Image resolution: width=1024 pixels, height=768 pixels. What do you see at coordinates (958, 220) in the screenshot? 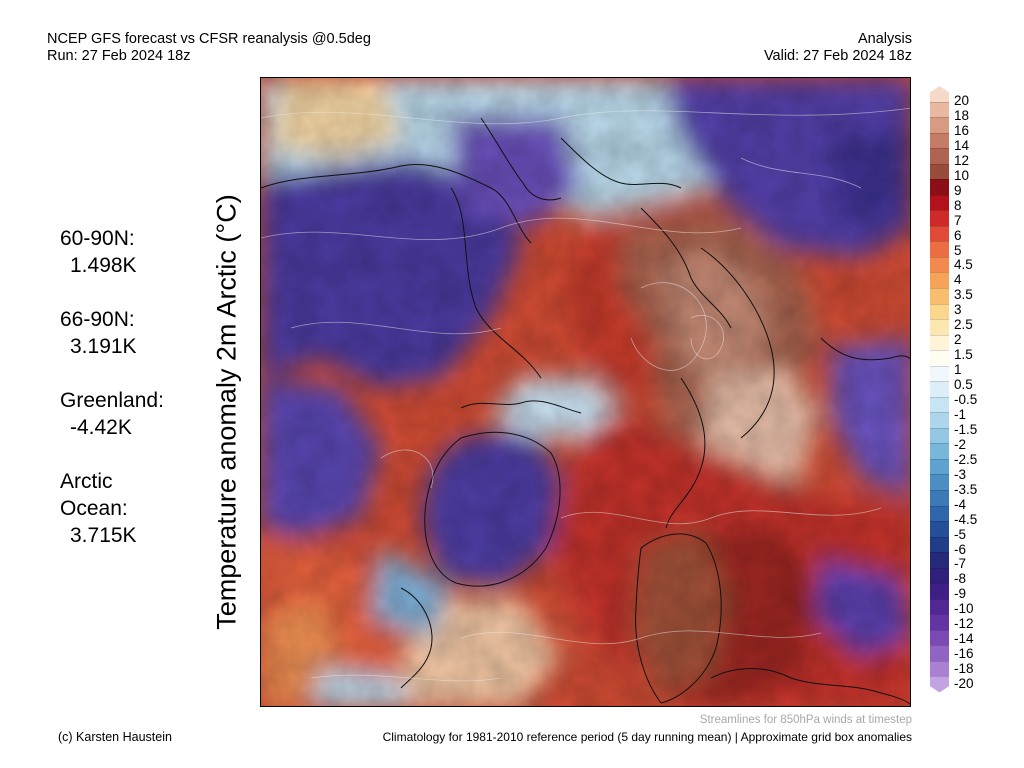
I see `colorbar-tick-label: 7` at bounding box center [958, 220].